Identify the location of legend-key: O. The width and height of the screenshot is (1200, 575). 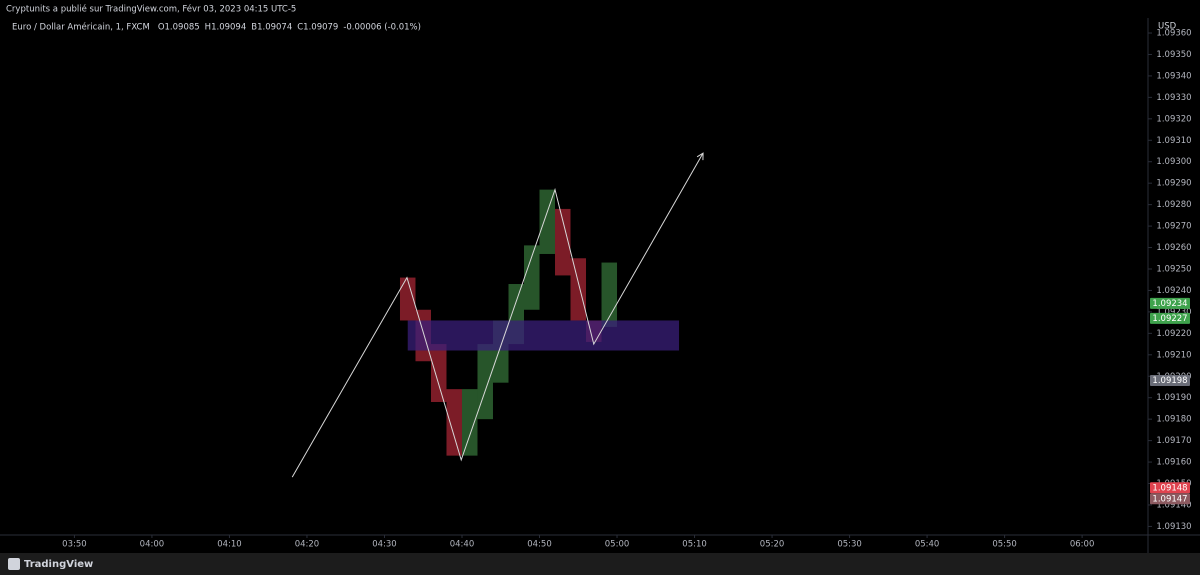
(161, 28).